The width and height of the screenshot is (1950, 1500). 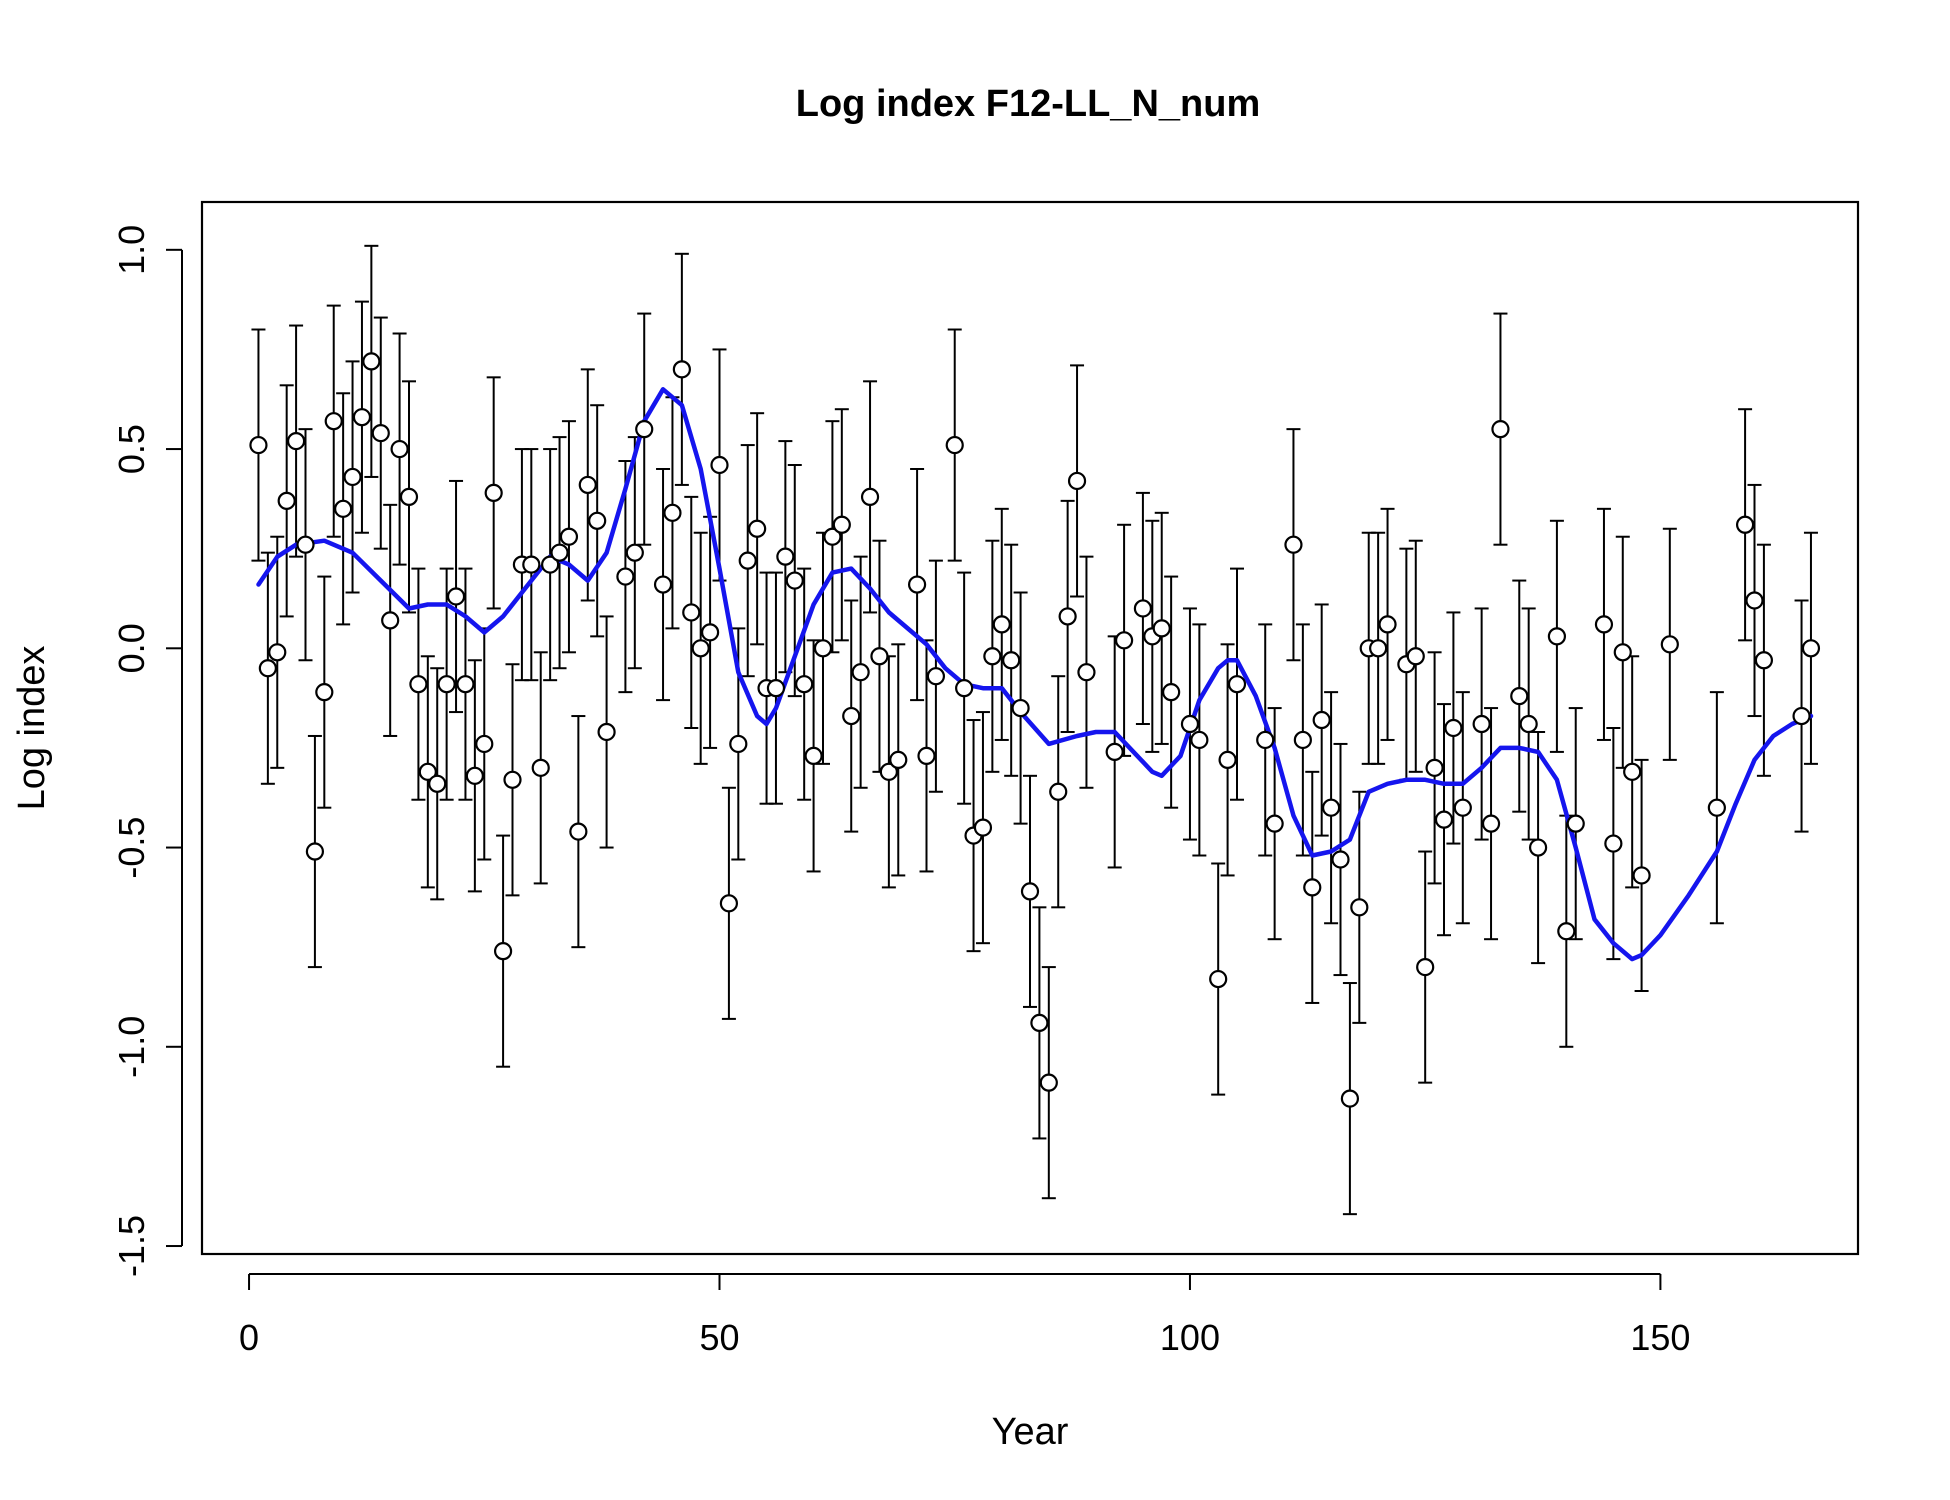 I want to click on y-tick-label: -1.5, so click(x=131, y=1246).